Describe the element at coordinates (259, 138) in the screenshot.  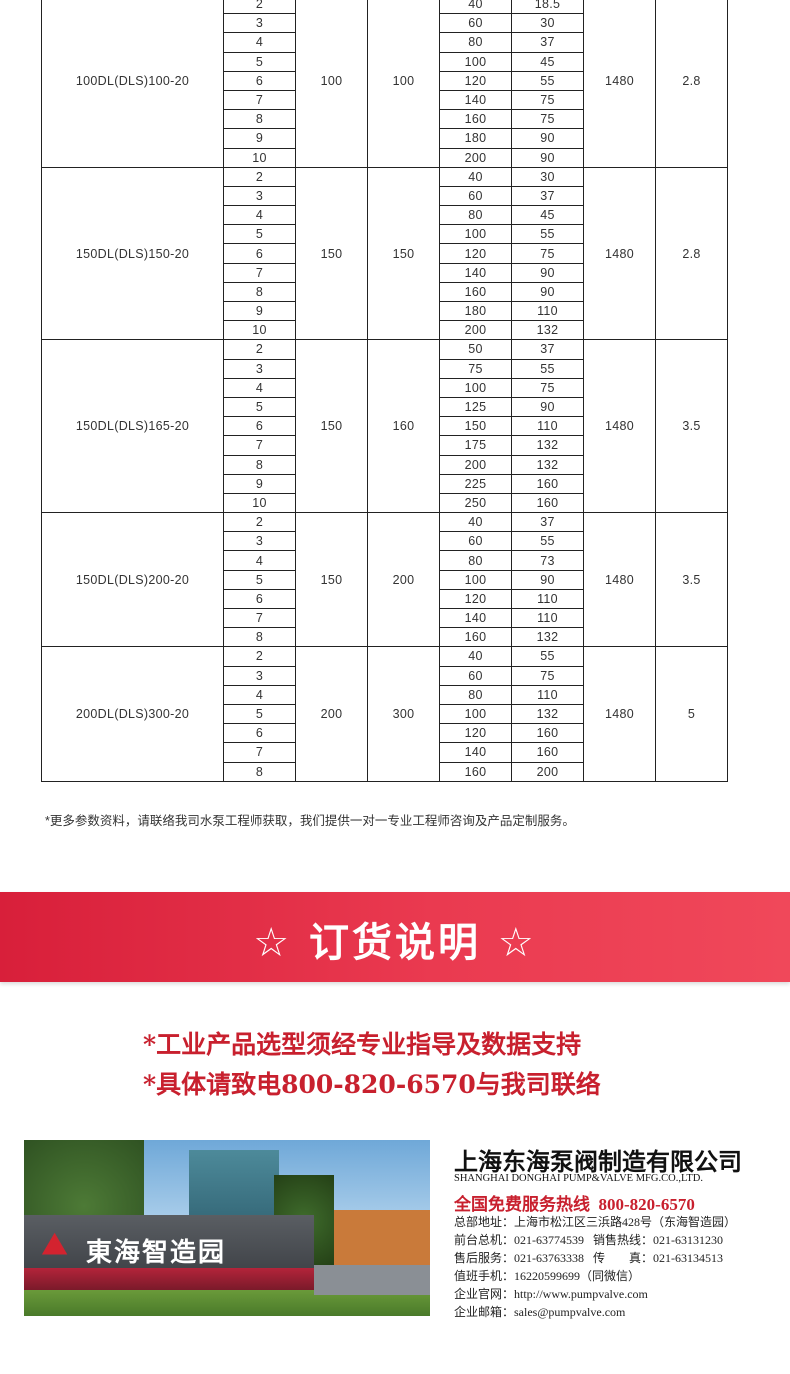
I see `stage-cell: 9` at that location.